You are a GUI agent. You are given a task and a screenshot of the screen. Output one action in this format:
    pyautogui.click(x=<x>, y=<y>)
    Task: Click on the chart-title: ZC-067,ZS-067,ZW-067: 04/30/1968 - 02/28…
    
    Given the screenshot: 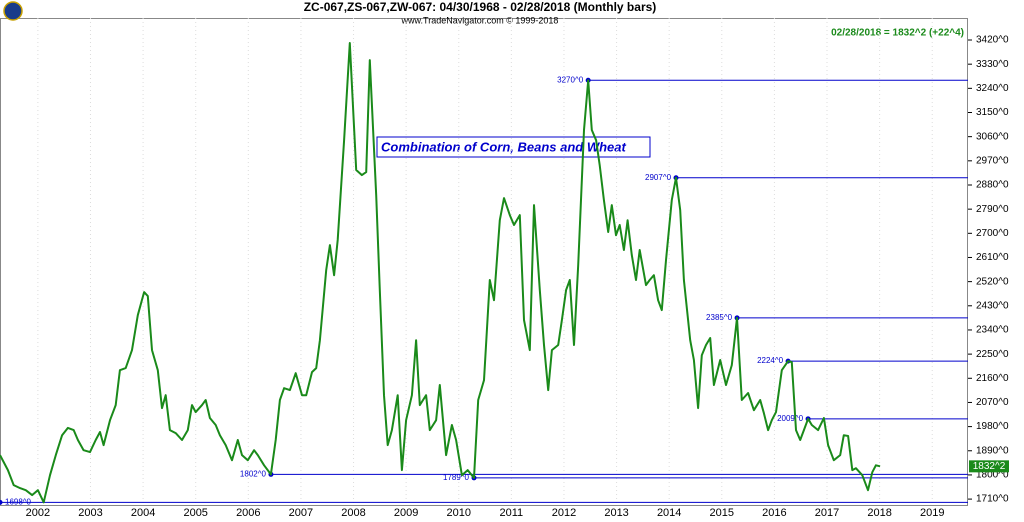 What is the action you would take?
    pyautogui.click(x=480, y=7)
    